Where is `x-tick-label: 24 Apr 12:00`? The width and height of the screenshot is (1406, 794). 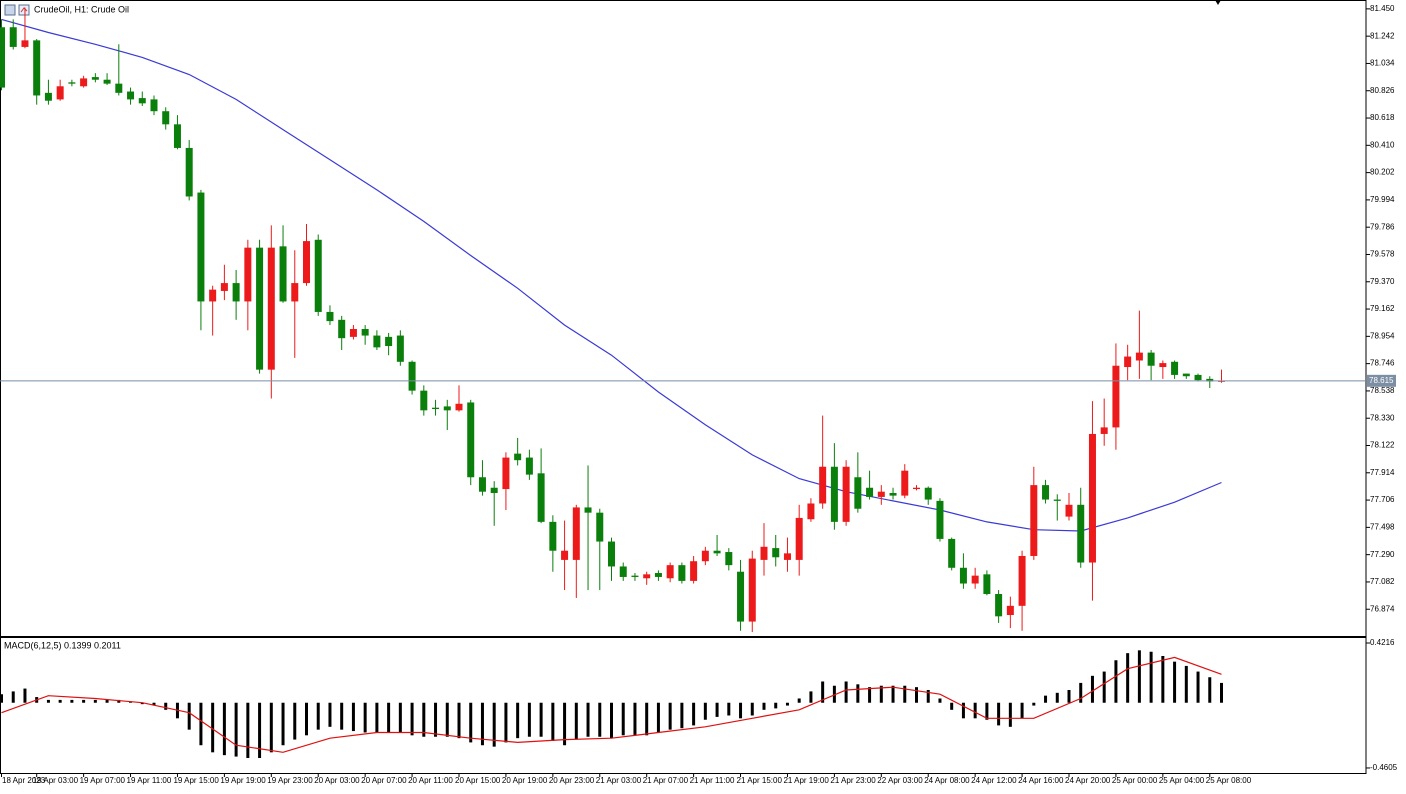 x-tick-label: 24 Apr 12:00 is located at coordinates (994, 780).